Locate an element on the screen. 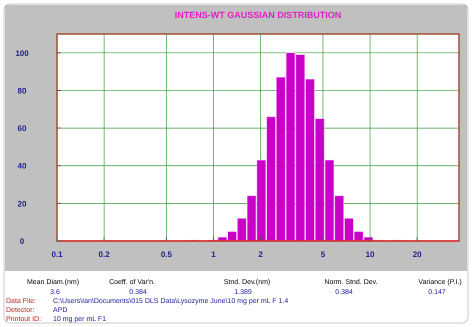  x-tick-label: 10 is located at coordinates (371, 254).